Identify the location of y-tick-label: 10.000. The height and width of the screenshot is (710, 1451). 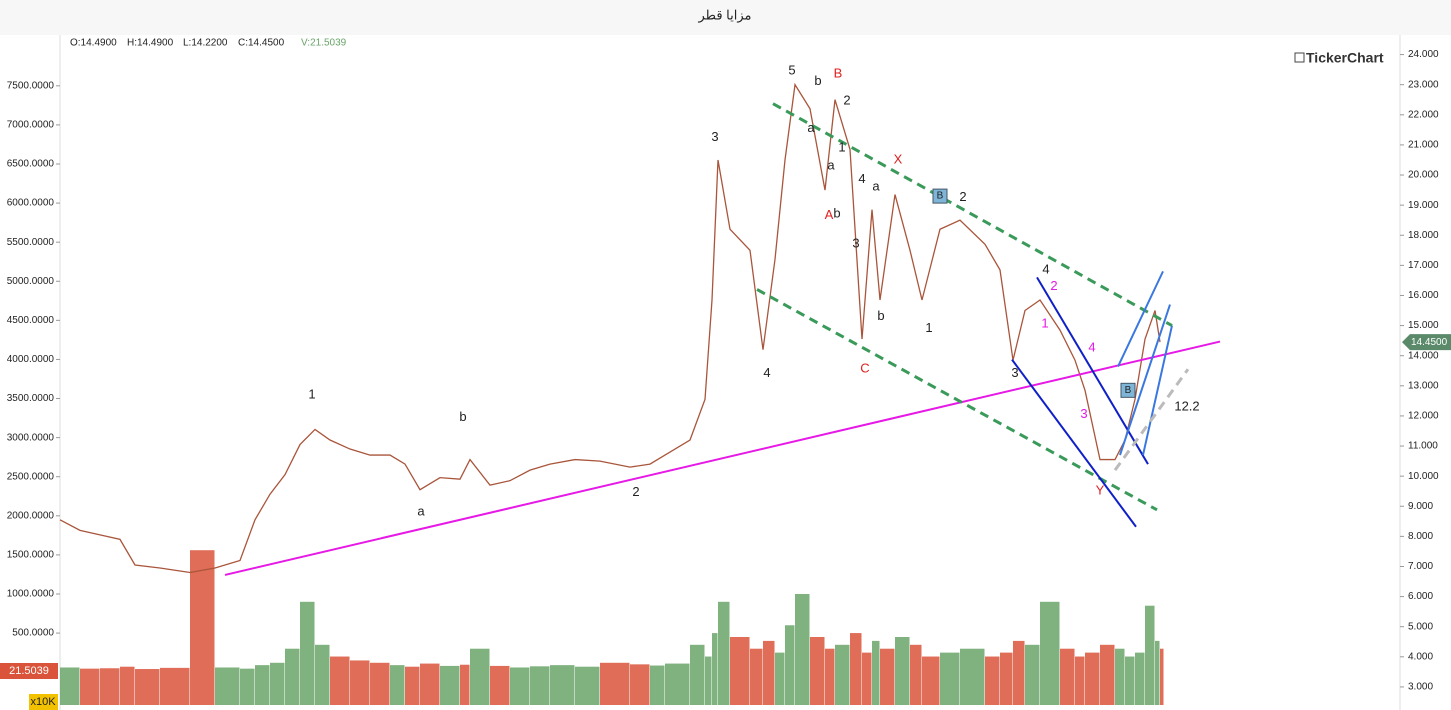
(1423, 476).